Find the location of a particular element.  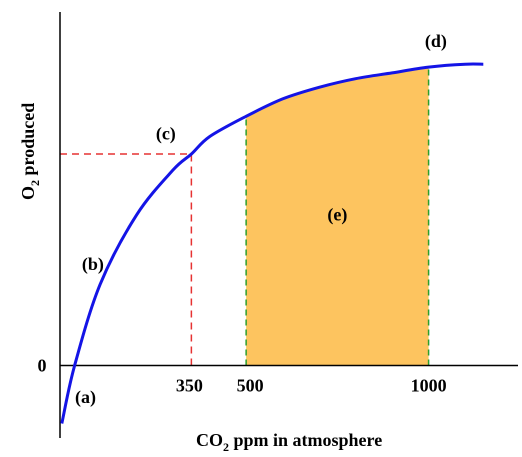

annotation-d: (d) is located at coordinates (436, 41).